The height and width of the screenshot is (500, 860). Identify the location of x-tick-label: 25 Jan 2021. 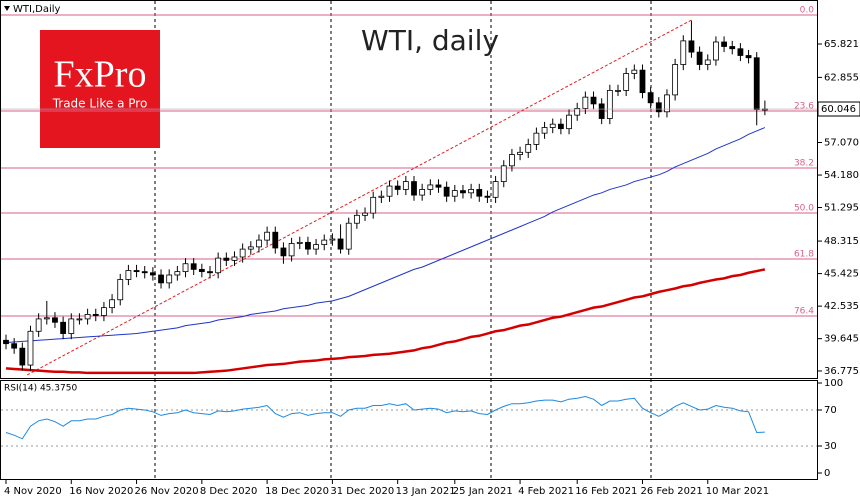
(483, 491).